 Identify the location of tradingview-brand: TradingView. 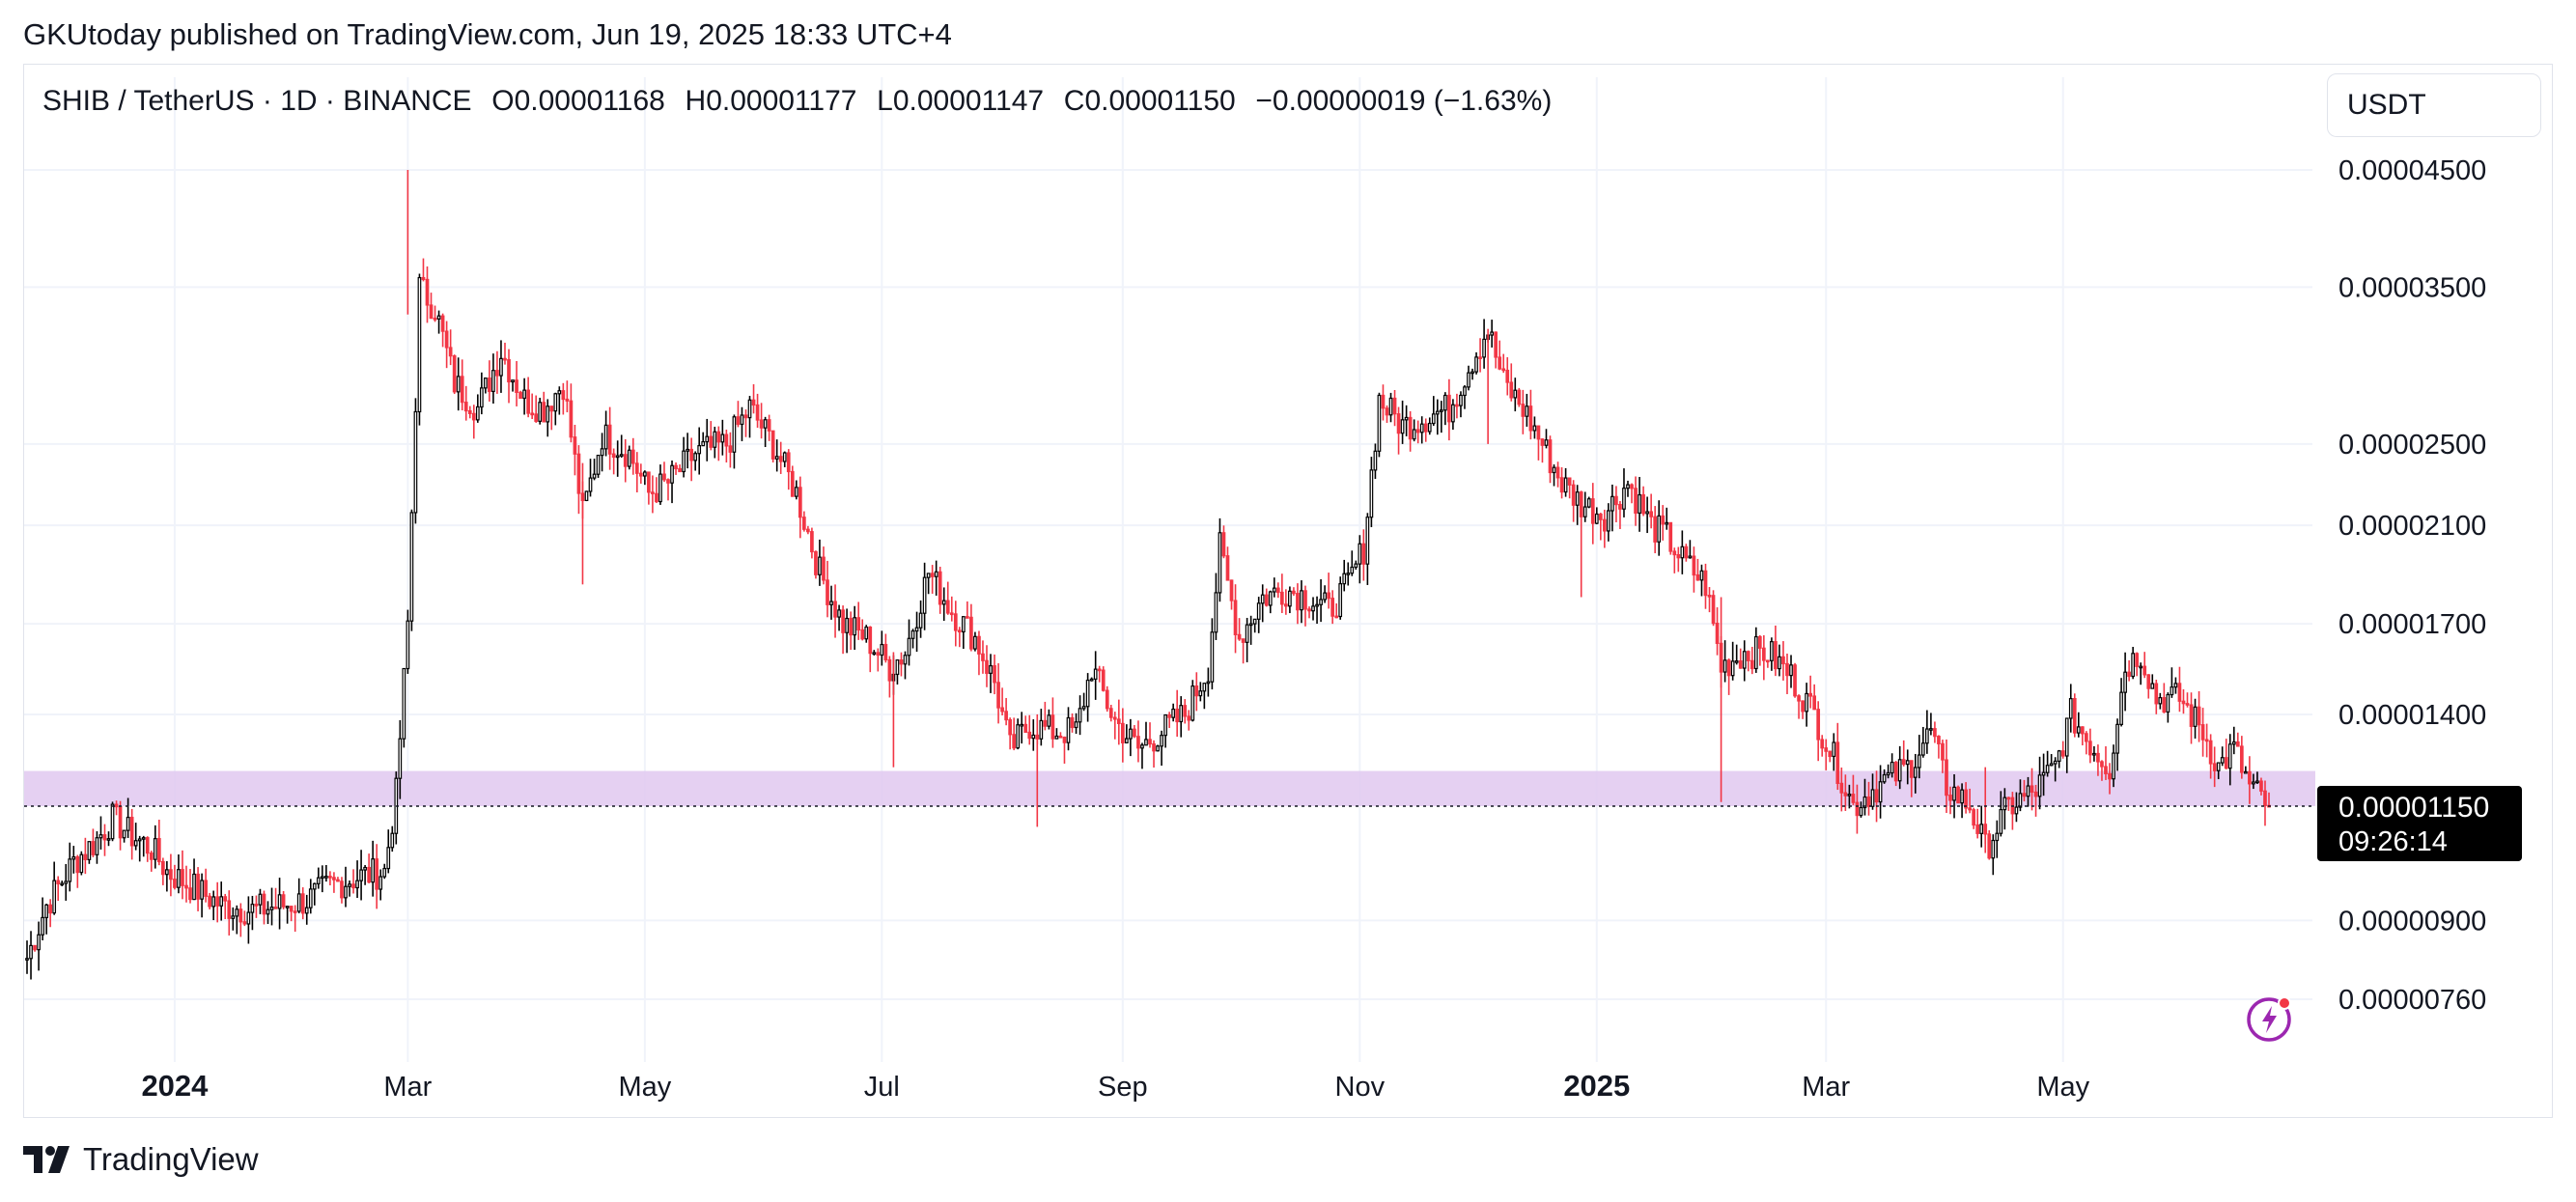
(141, 1159).